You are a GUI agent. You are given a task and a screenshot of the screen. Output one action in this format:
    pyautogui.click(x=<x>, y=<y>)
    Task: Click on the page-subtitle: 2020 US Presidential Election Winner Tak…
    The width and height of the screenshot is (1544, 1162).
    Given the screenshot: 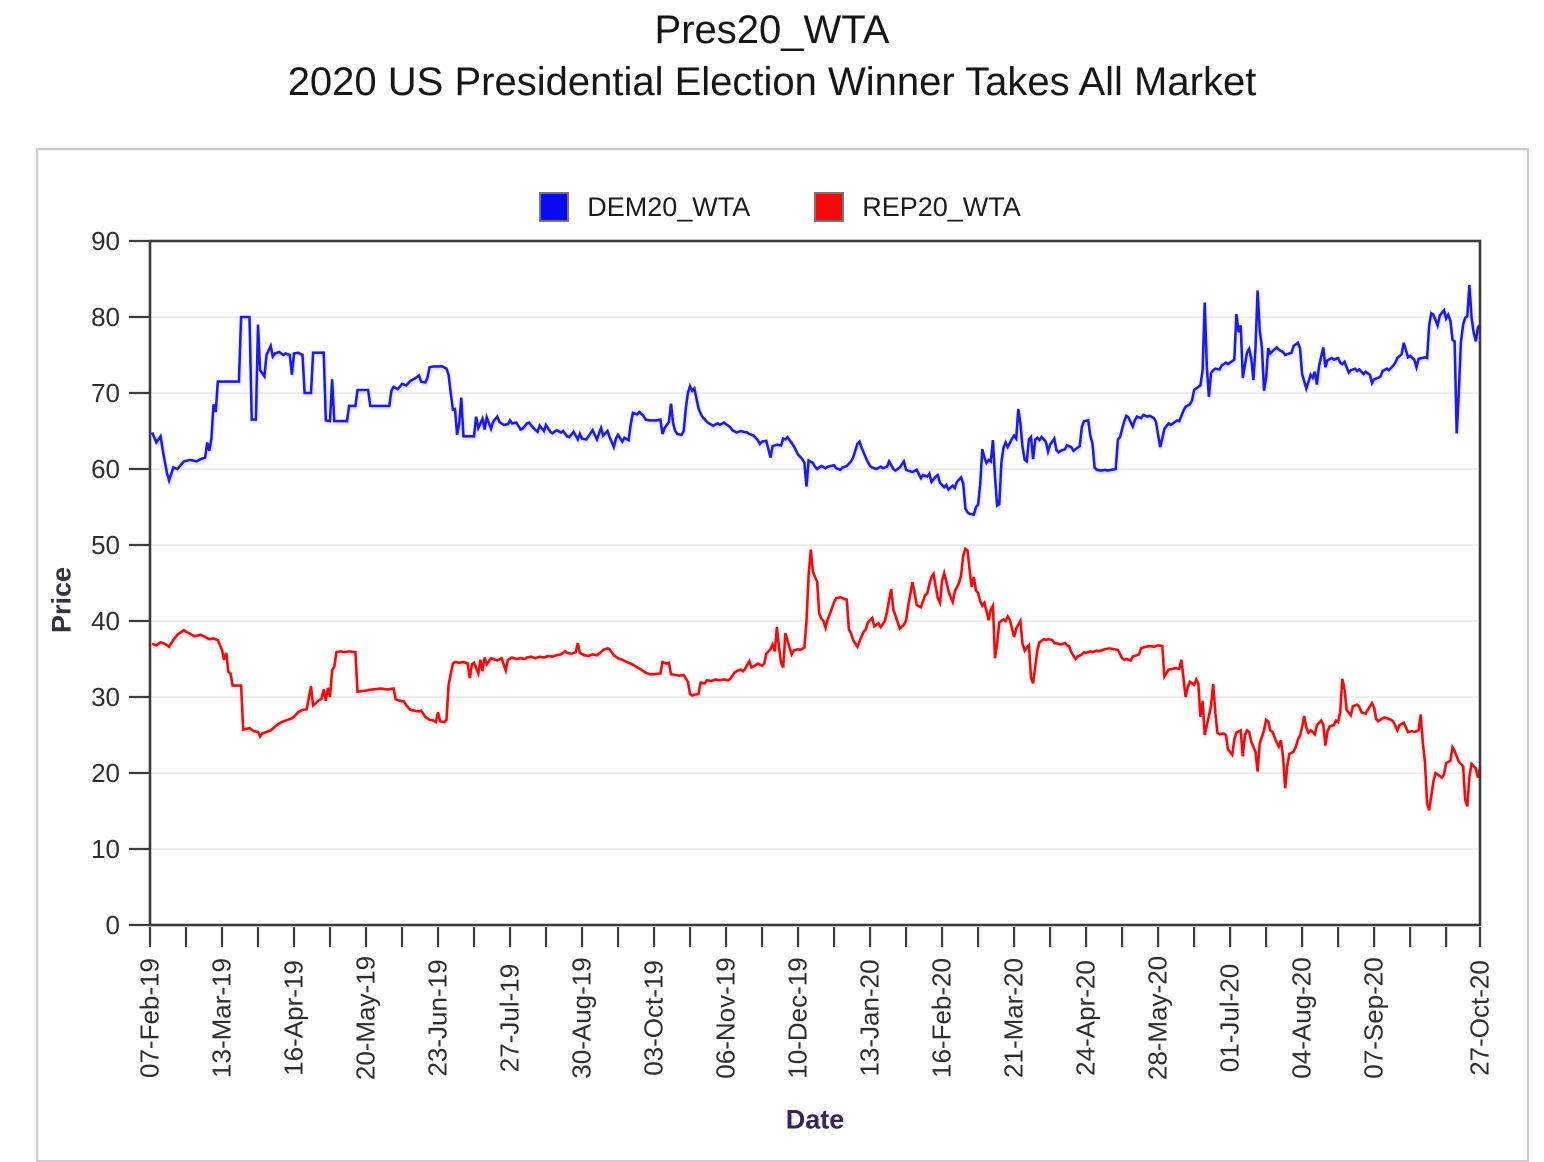 What is the action you would take?
    pyautogui.click(x=772, y=82)
    